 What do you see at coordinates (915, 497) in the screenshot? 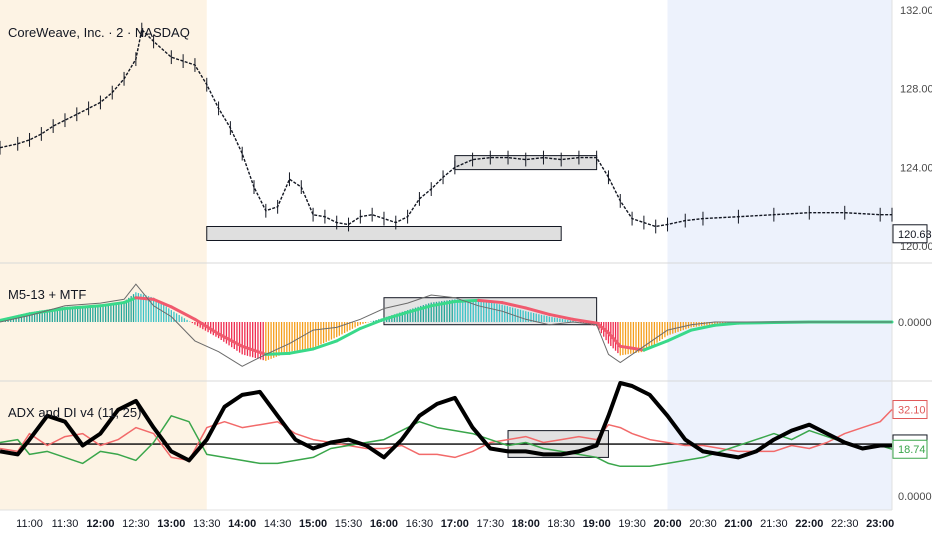
I see `adx-tick-label: 0.0000` at bounding box center [915, 497].